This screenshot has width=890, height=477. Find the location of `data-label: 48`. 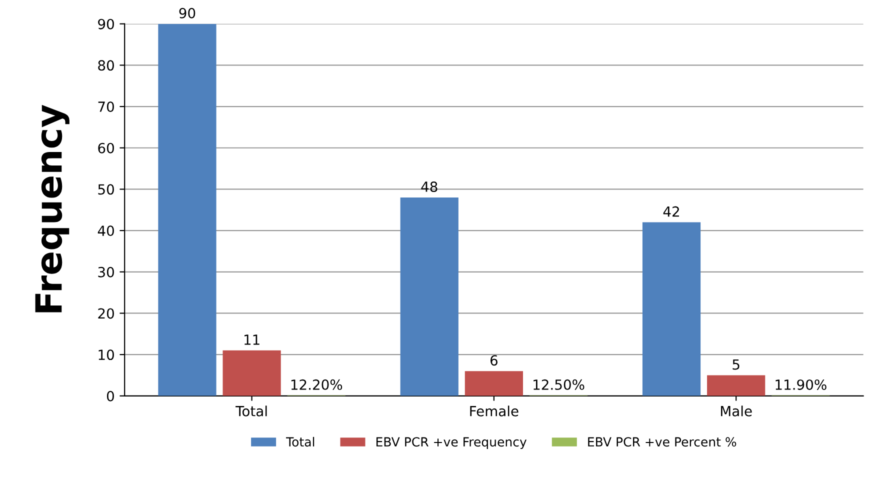

data-label: 48 is located at coordinates (429, 187).